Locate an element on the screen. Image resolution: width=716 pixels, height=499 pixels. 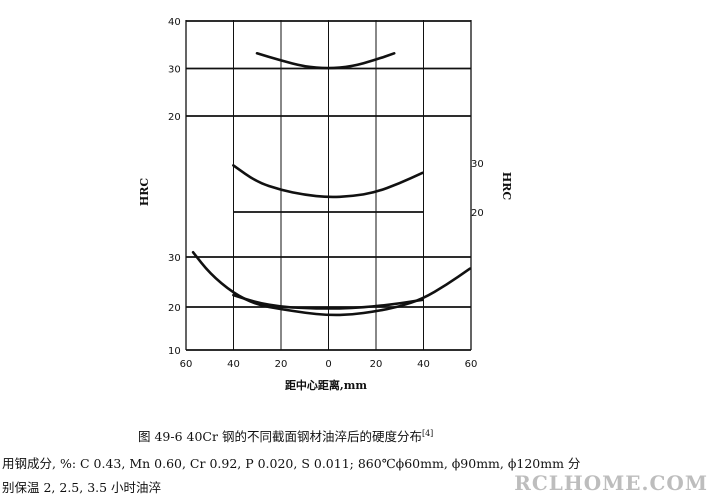
y-tick-label: 10 is located at coordinates (174, 351).